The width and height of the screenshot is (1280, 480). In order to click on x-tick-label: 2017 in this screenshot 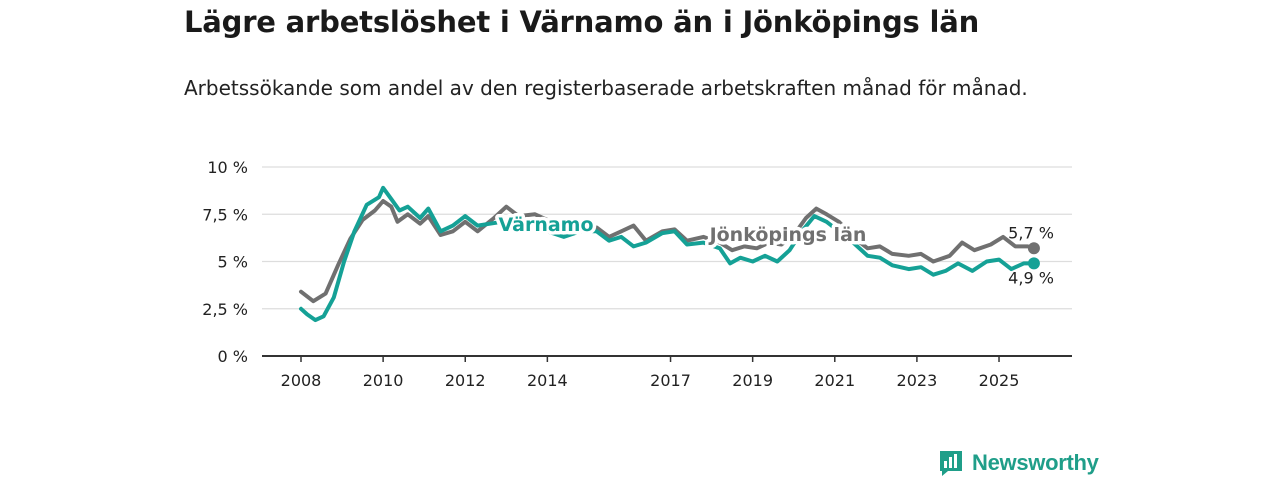, I will do `click(670, 380)`.